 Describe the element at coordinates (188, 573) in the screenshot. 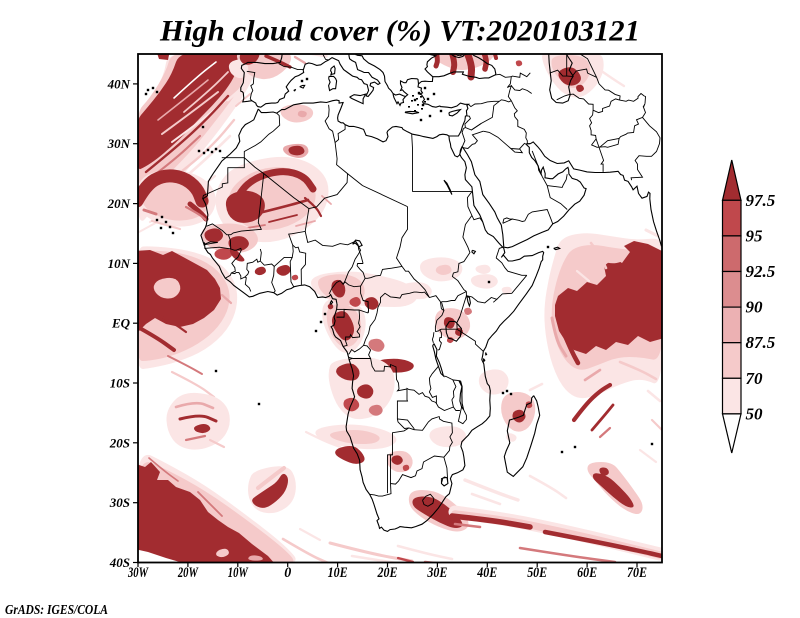

I see `svg-text: 20W` at that location.